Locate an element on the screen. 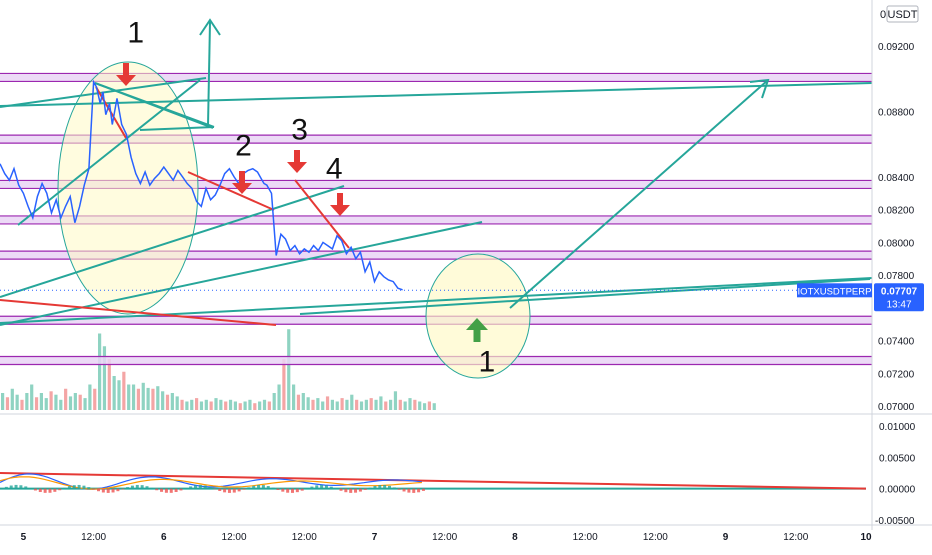 The width and height of the screenshot is (932, 555). last-price-label: 0.07707 is located at coordinates (899, 291).